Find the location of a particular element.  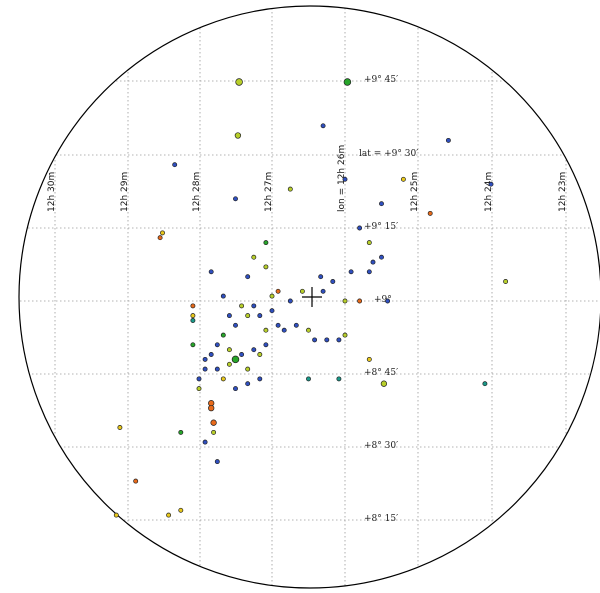

lat-label: +9° 45′ is located at coordinates (381, 80).